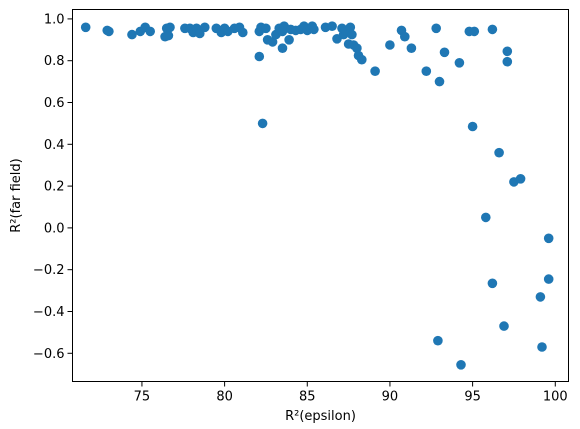 The height and width of the screenshot is (429, 580). Describe the element at coordinates (54, 61) in the screenshot. I see `y-tick-label: 0.8` at that location.